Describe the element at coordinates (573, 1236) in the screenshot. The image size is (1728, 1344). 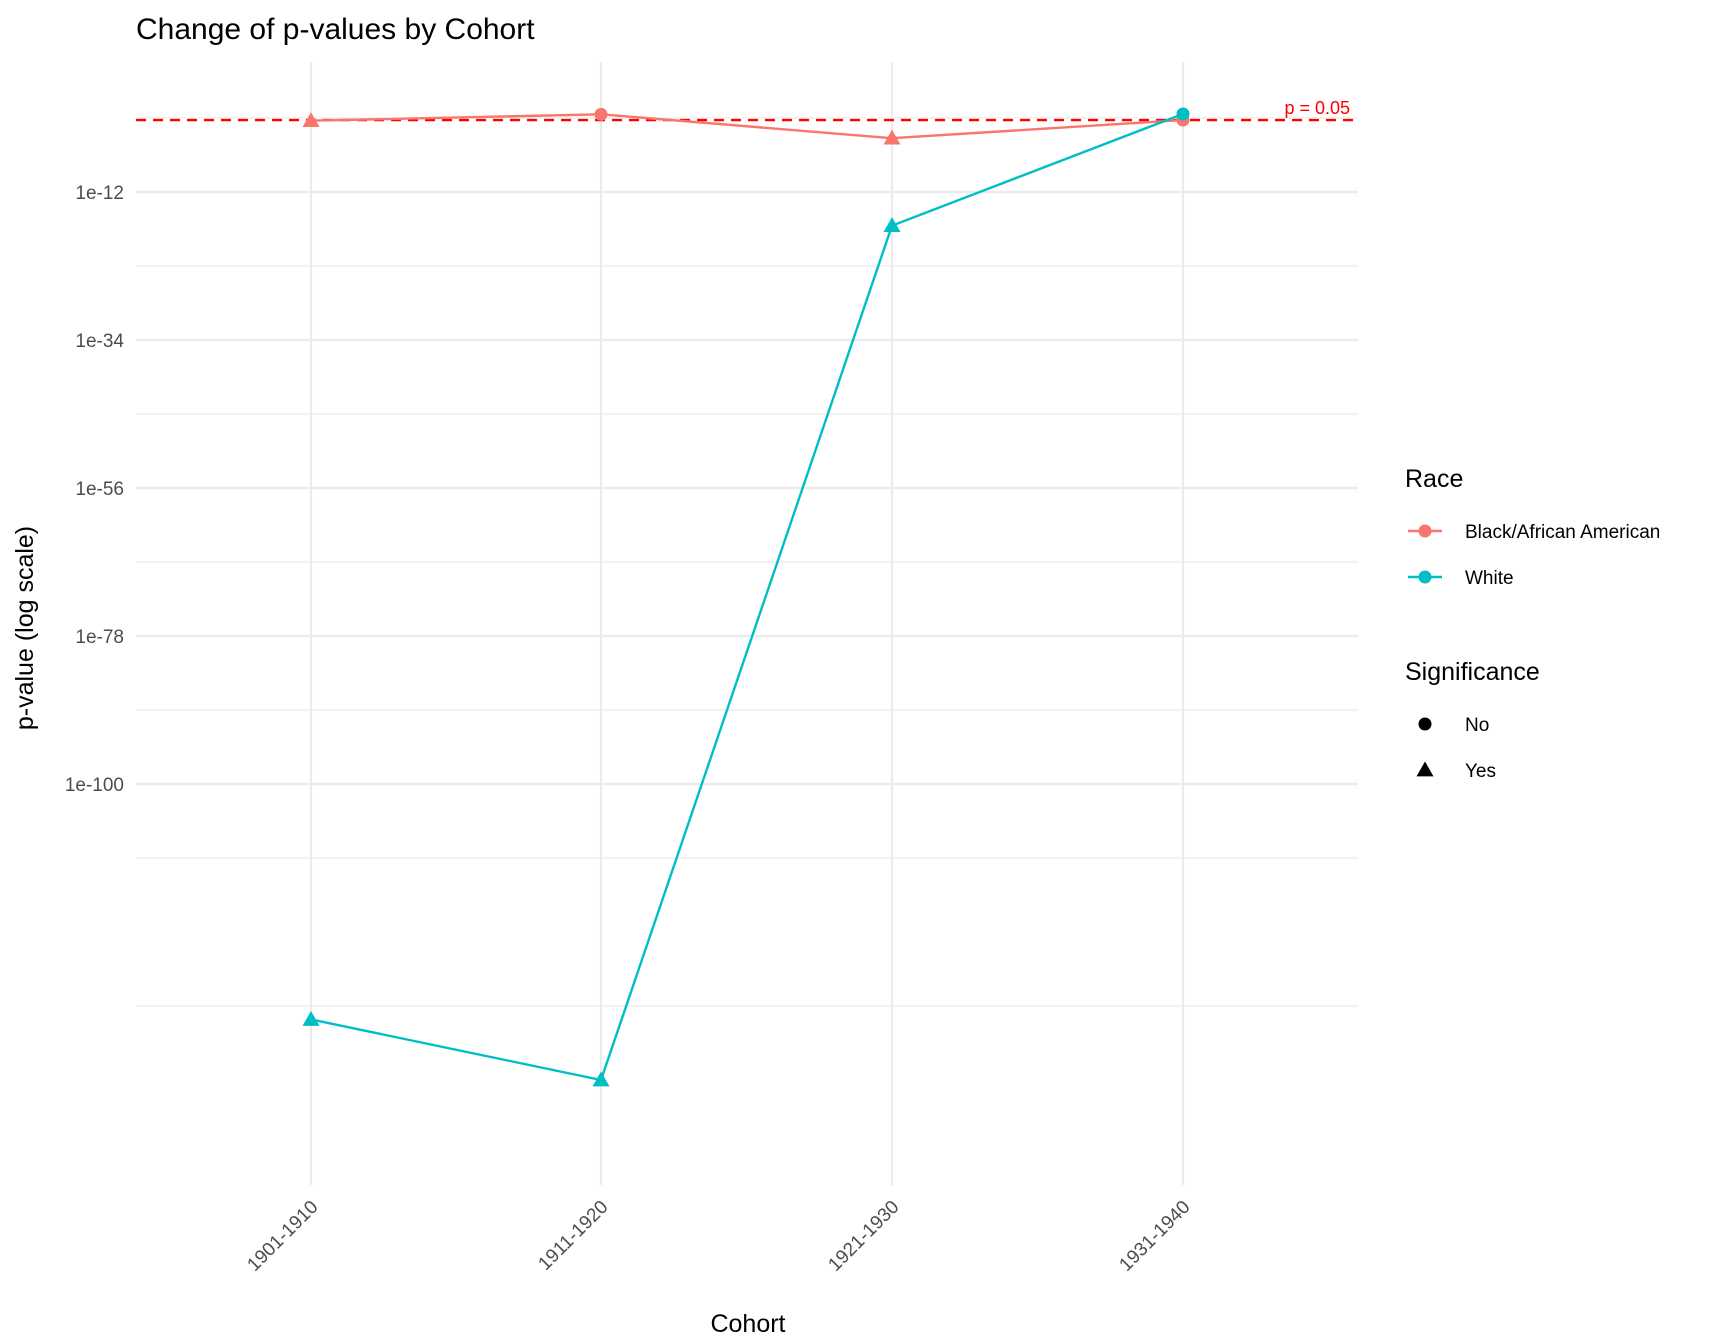
I see `x-tick-label: 1911-1920` at that location.